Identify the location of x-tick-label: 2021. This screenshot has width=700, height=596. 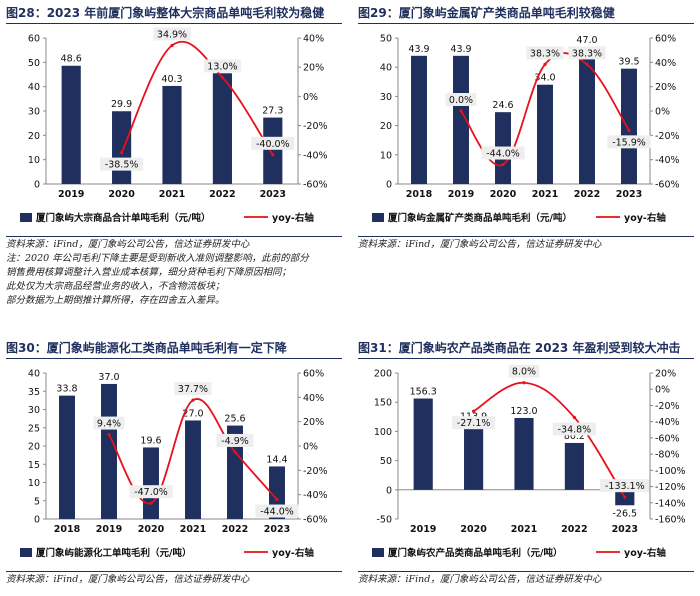
(524, 529).